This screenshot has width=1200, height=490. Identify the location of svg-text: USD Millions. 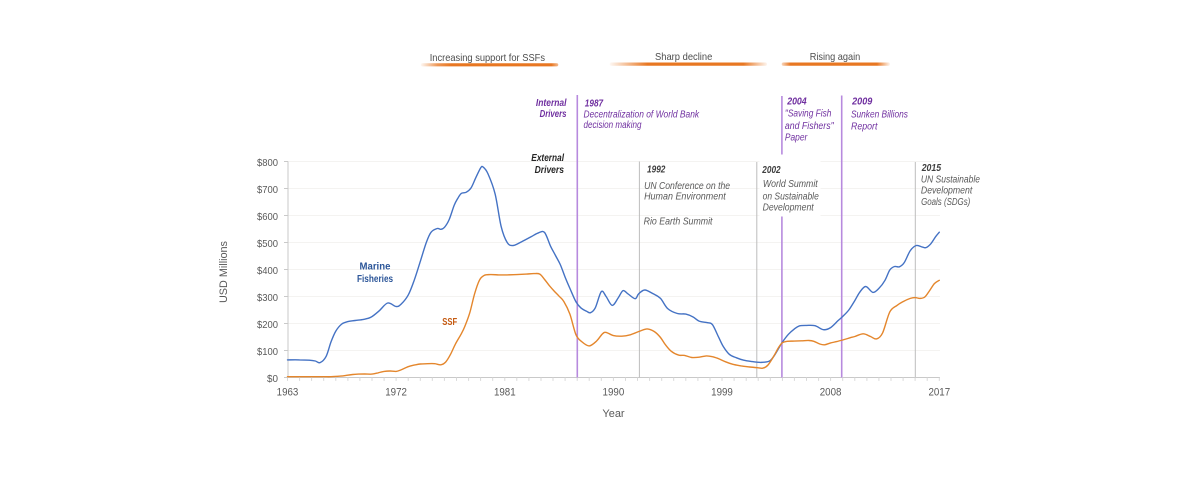
(224, 272).